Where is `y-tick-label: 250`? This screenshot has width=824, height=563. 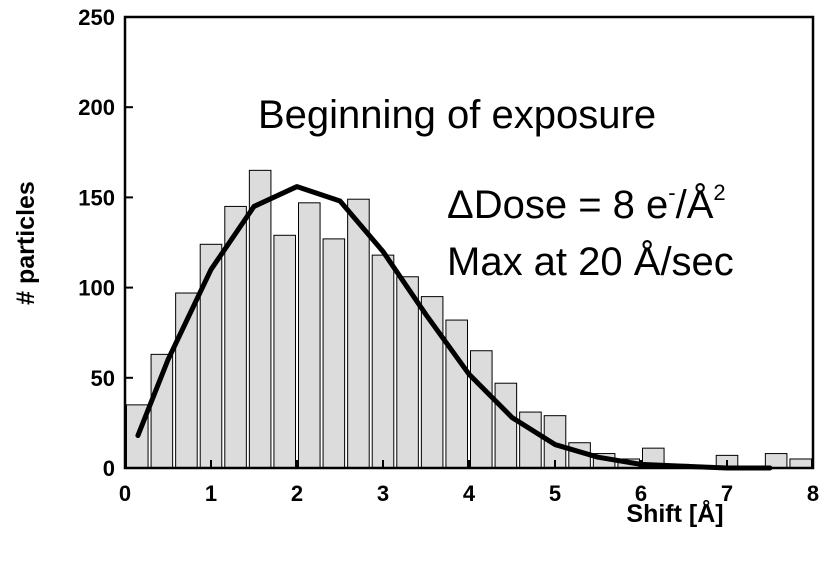 y-tick-label: 250 is located at coordinates (96, 17).